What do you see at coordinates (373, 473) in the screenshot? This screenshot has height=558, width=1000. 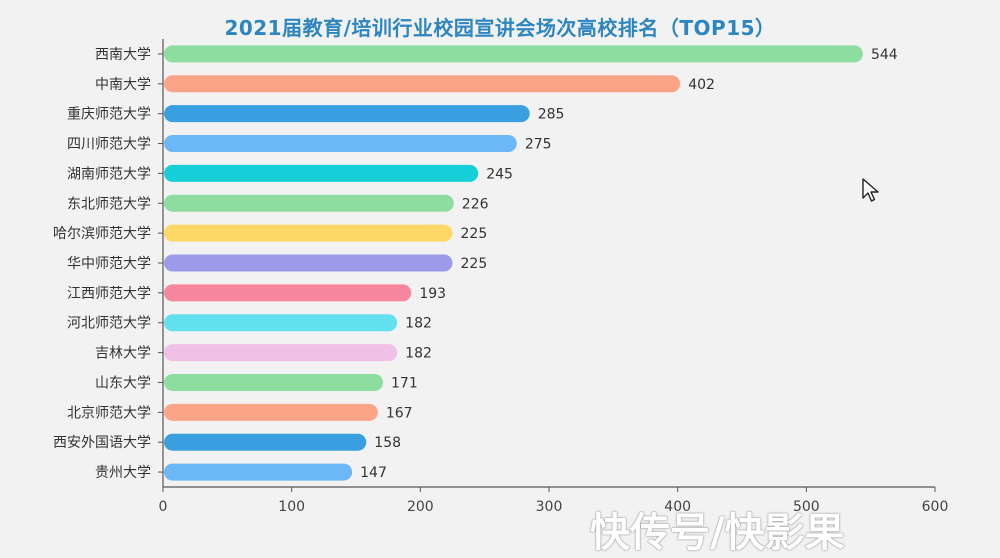 I see `bar-value-label: 147` at bounding box center [373, 473].